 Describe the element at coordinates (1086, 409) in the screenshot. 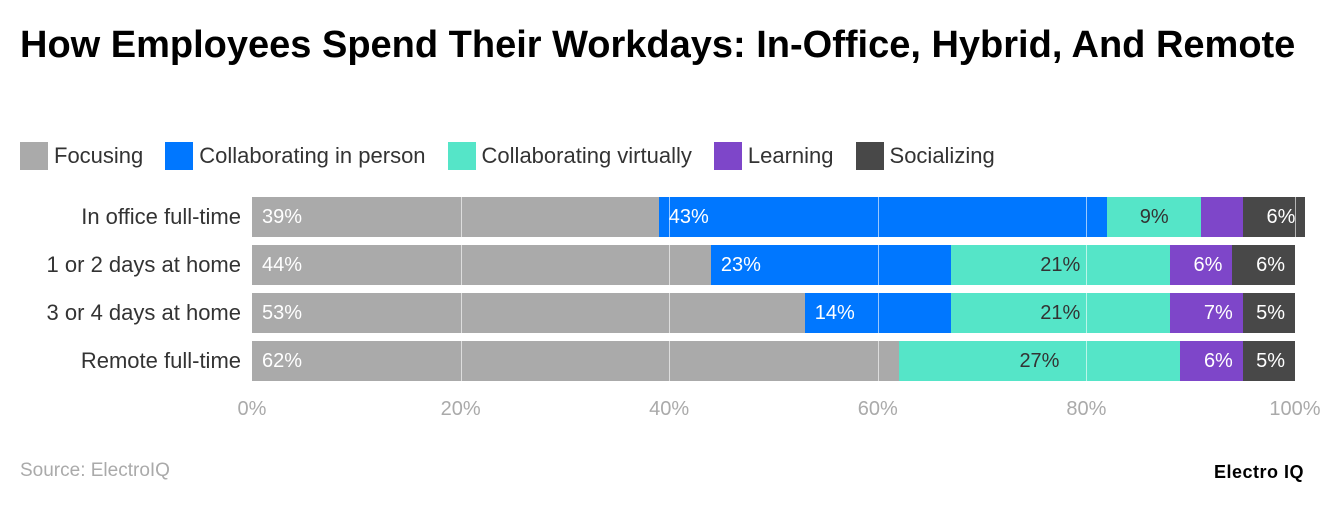

I see `x-tick-label: 80%` at that location.